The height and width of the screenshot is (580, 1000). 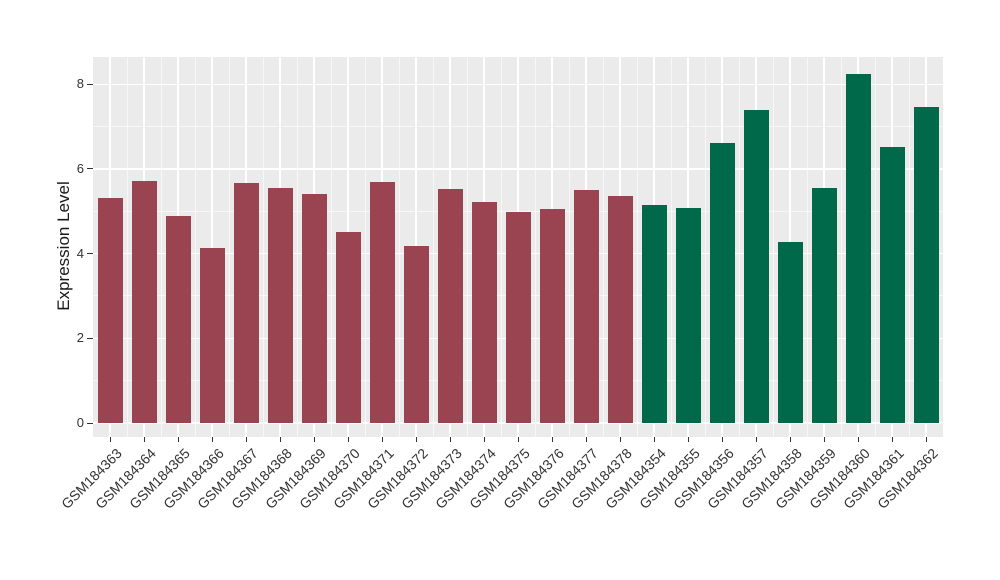 What do you see at coordinates (80, 253) in the screenshot?
I see `y-tick-label: 4` at bounding box center [80, 253].